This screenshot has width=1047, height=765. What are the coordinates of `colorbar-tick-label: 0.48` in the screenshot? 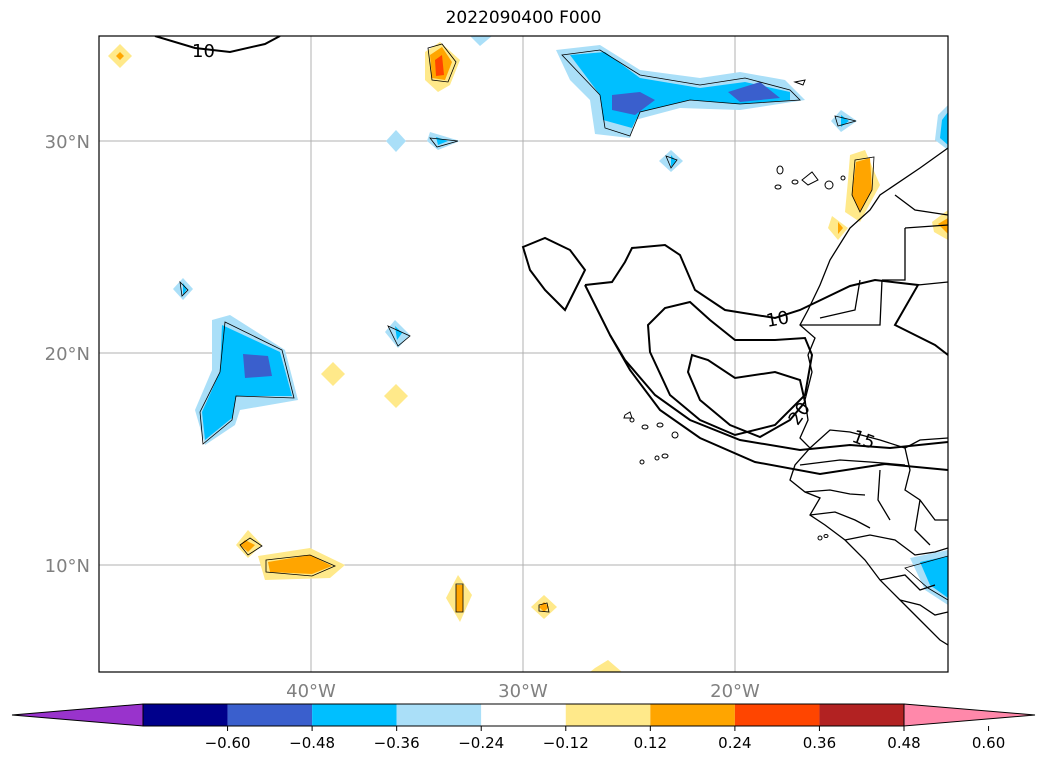 It's located at (903, 743).